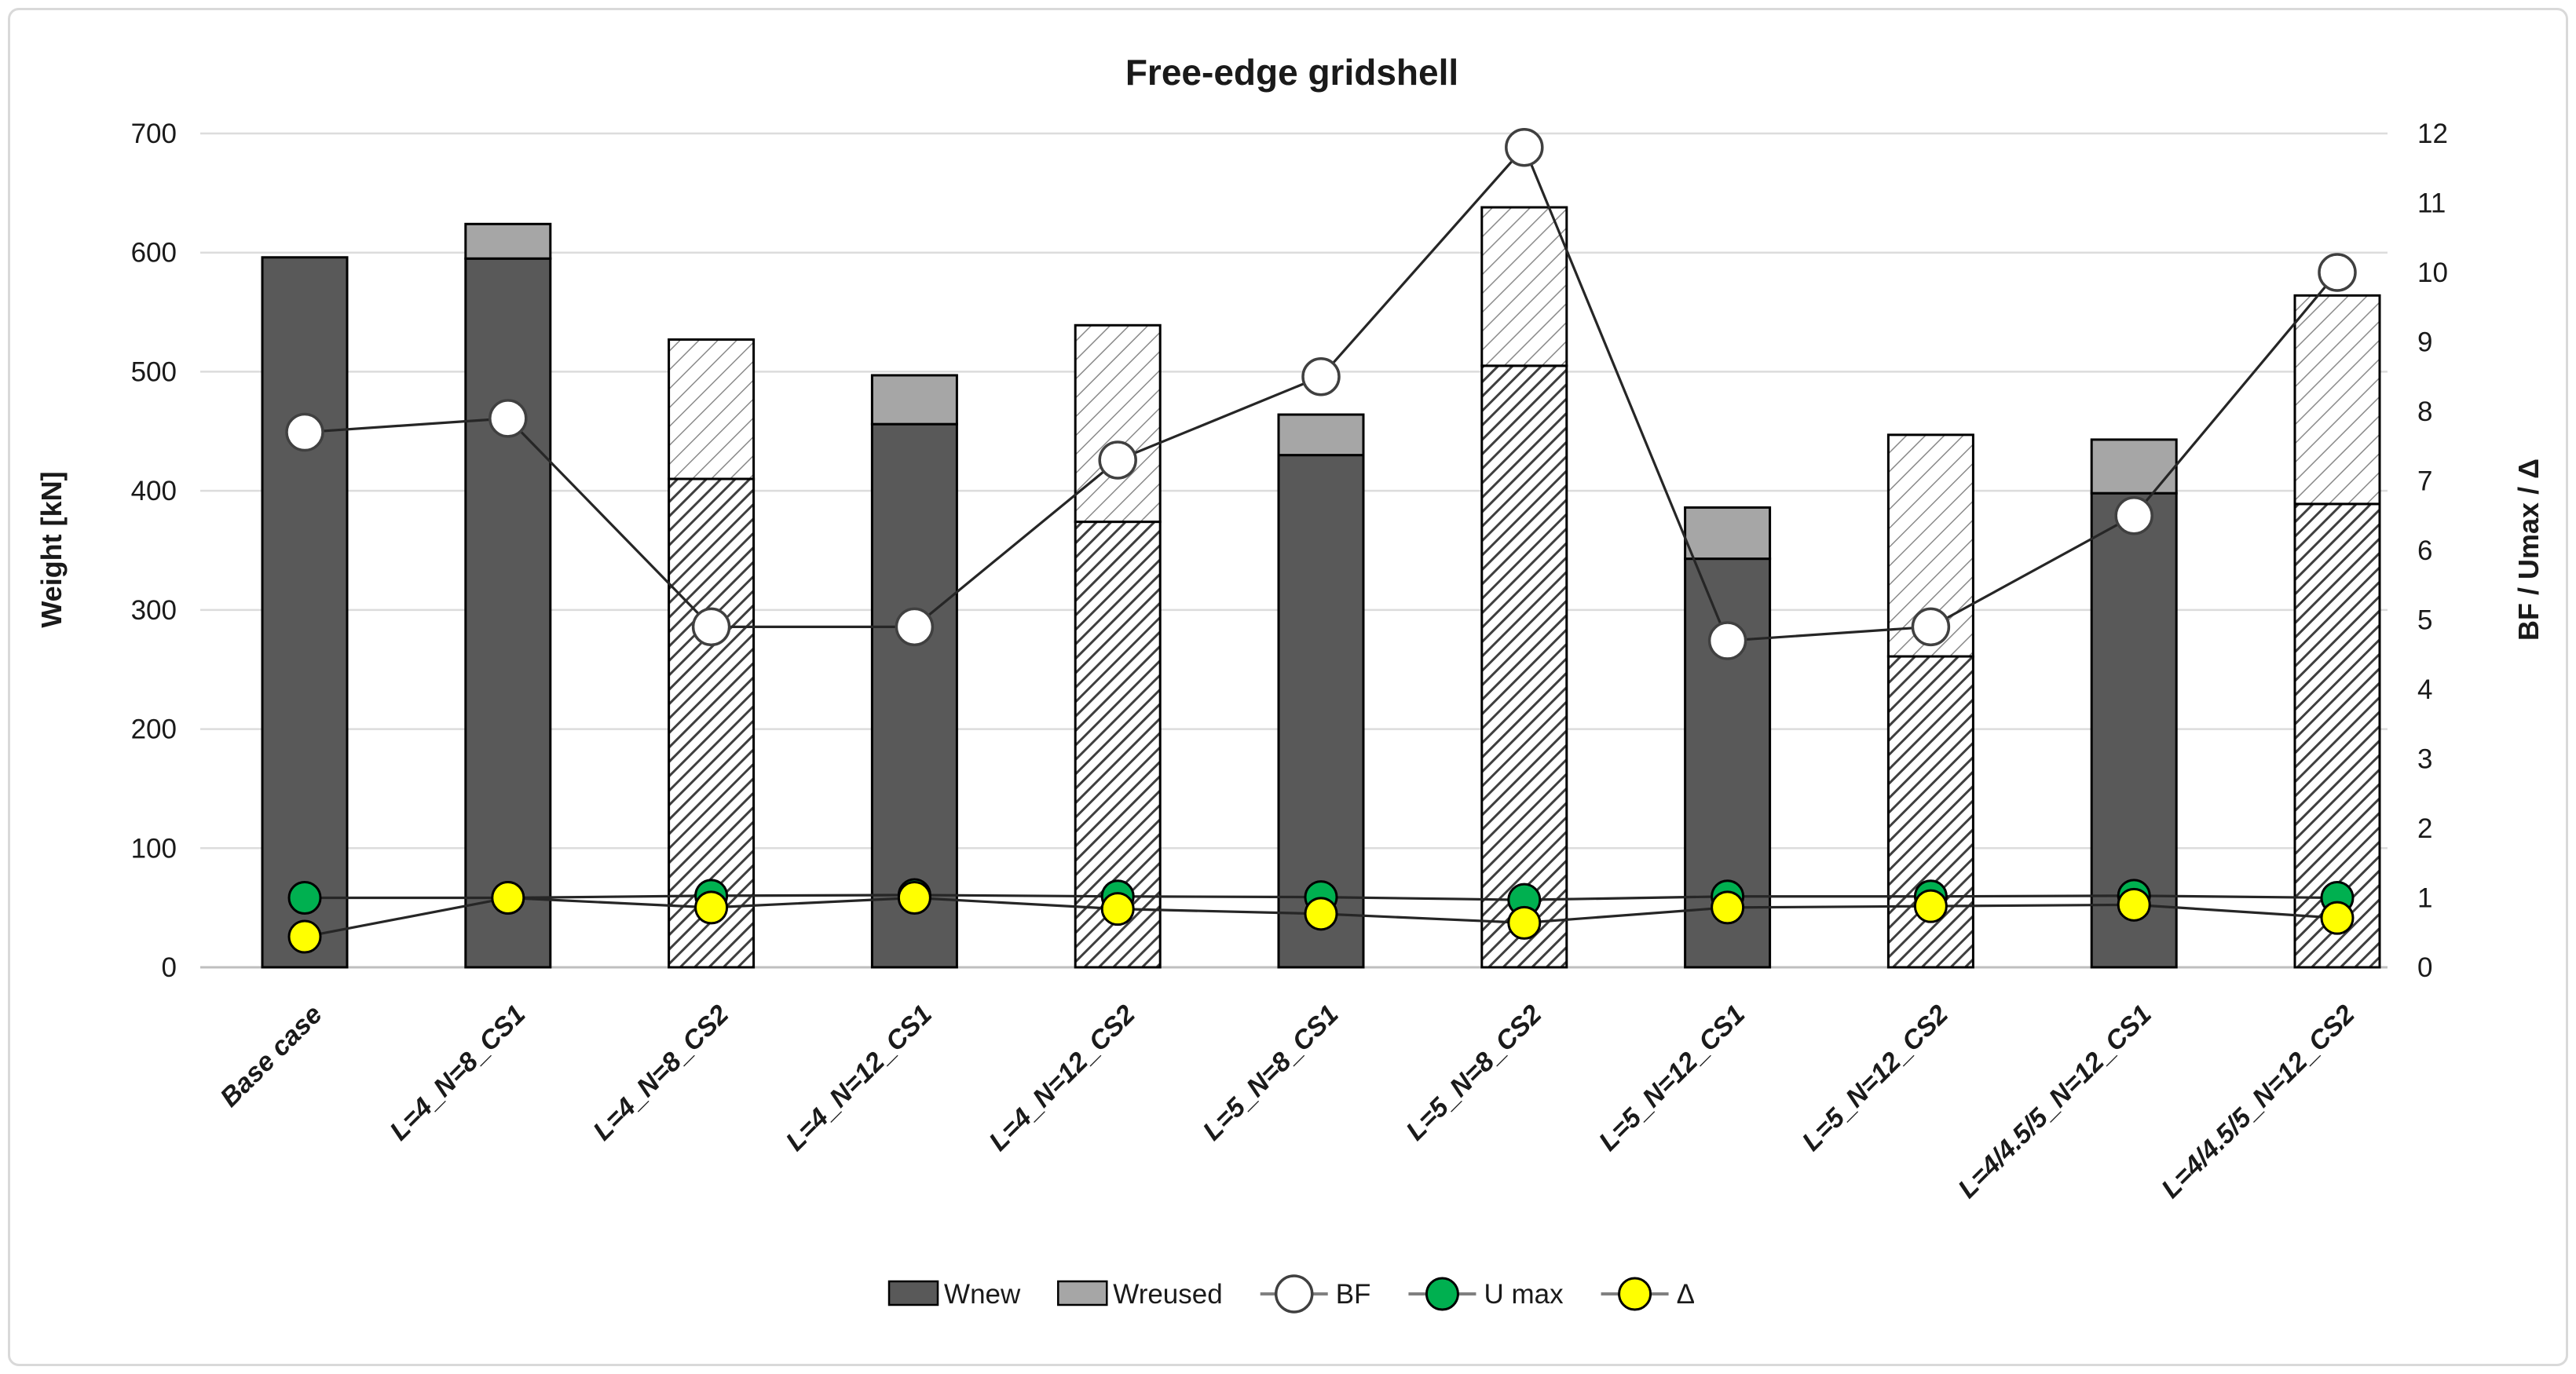 The width and height of the screenshot is (2576, 1374). I want to click on right-axis-tick: 1, so click(2424, 898).